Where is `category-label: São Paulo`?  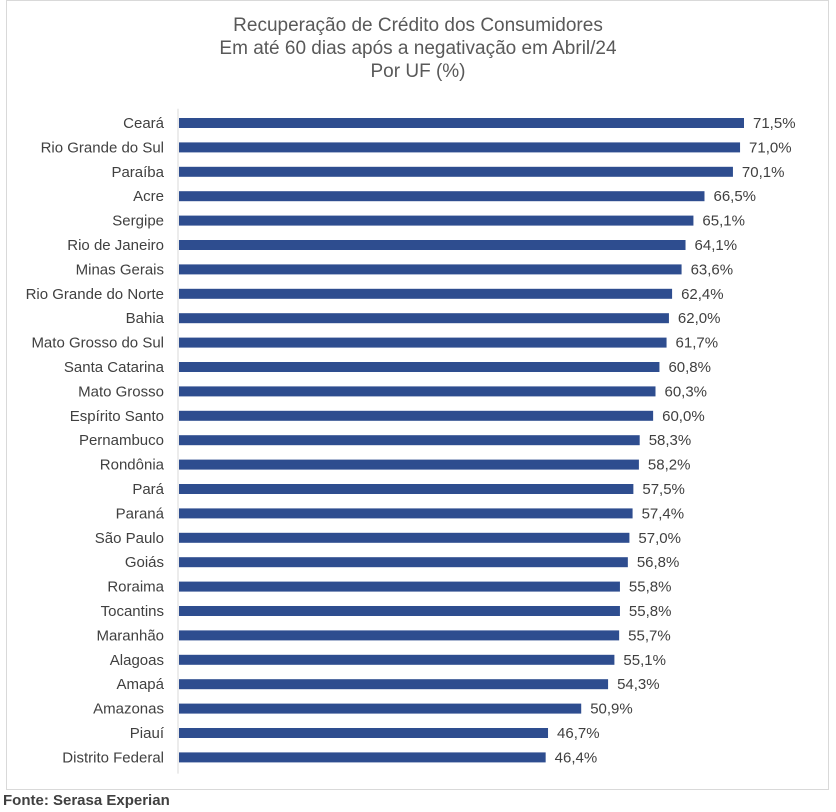 category-label: São Paulo is located at coordinates (129, 538).